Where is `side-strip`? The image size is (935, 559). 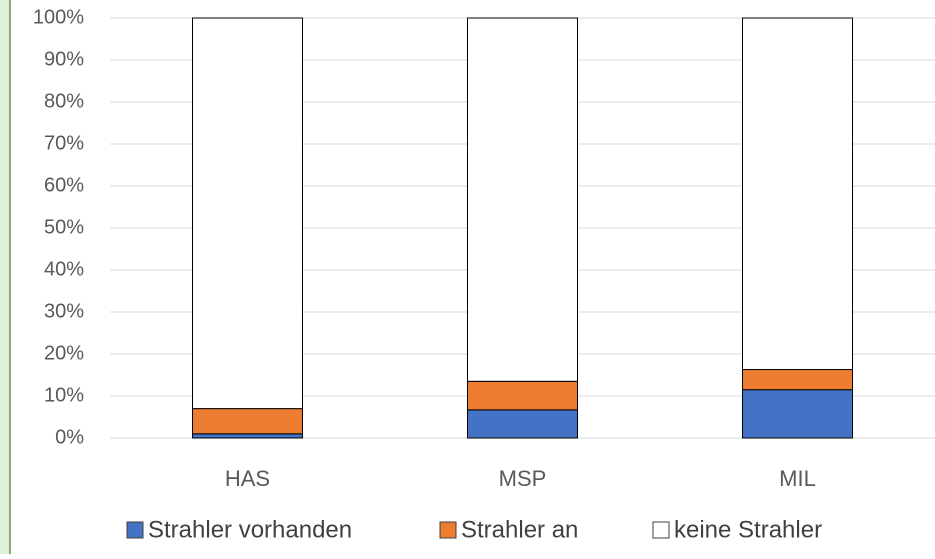
side-strip is located at coordinates (5, 277).